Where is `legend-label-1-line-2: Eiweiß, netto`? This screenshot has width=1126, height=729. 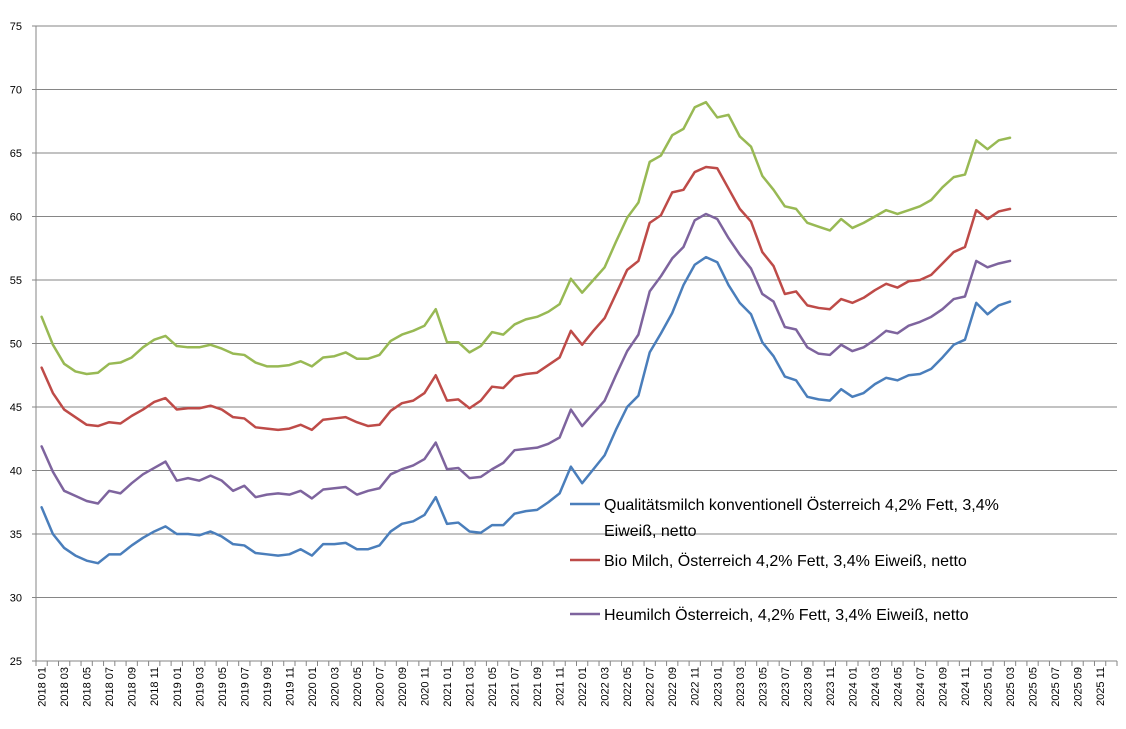
legend-label-1-line-2: Eiweiß, netto is located at coordinates (650, 531).